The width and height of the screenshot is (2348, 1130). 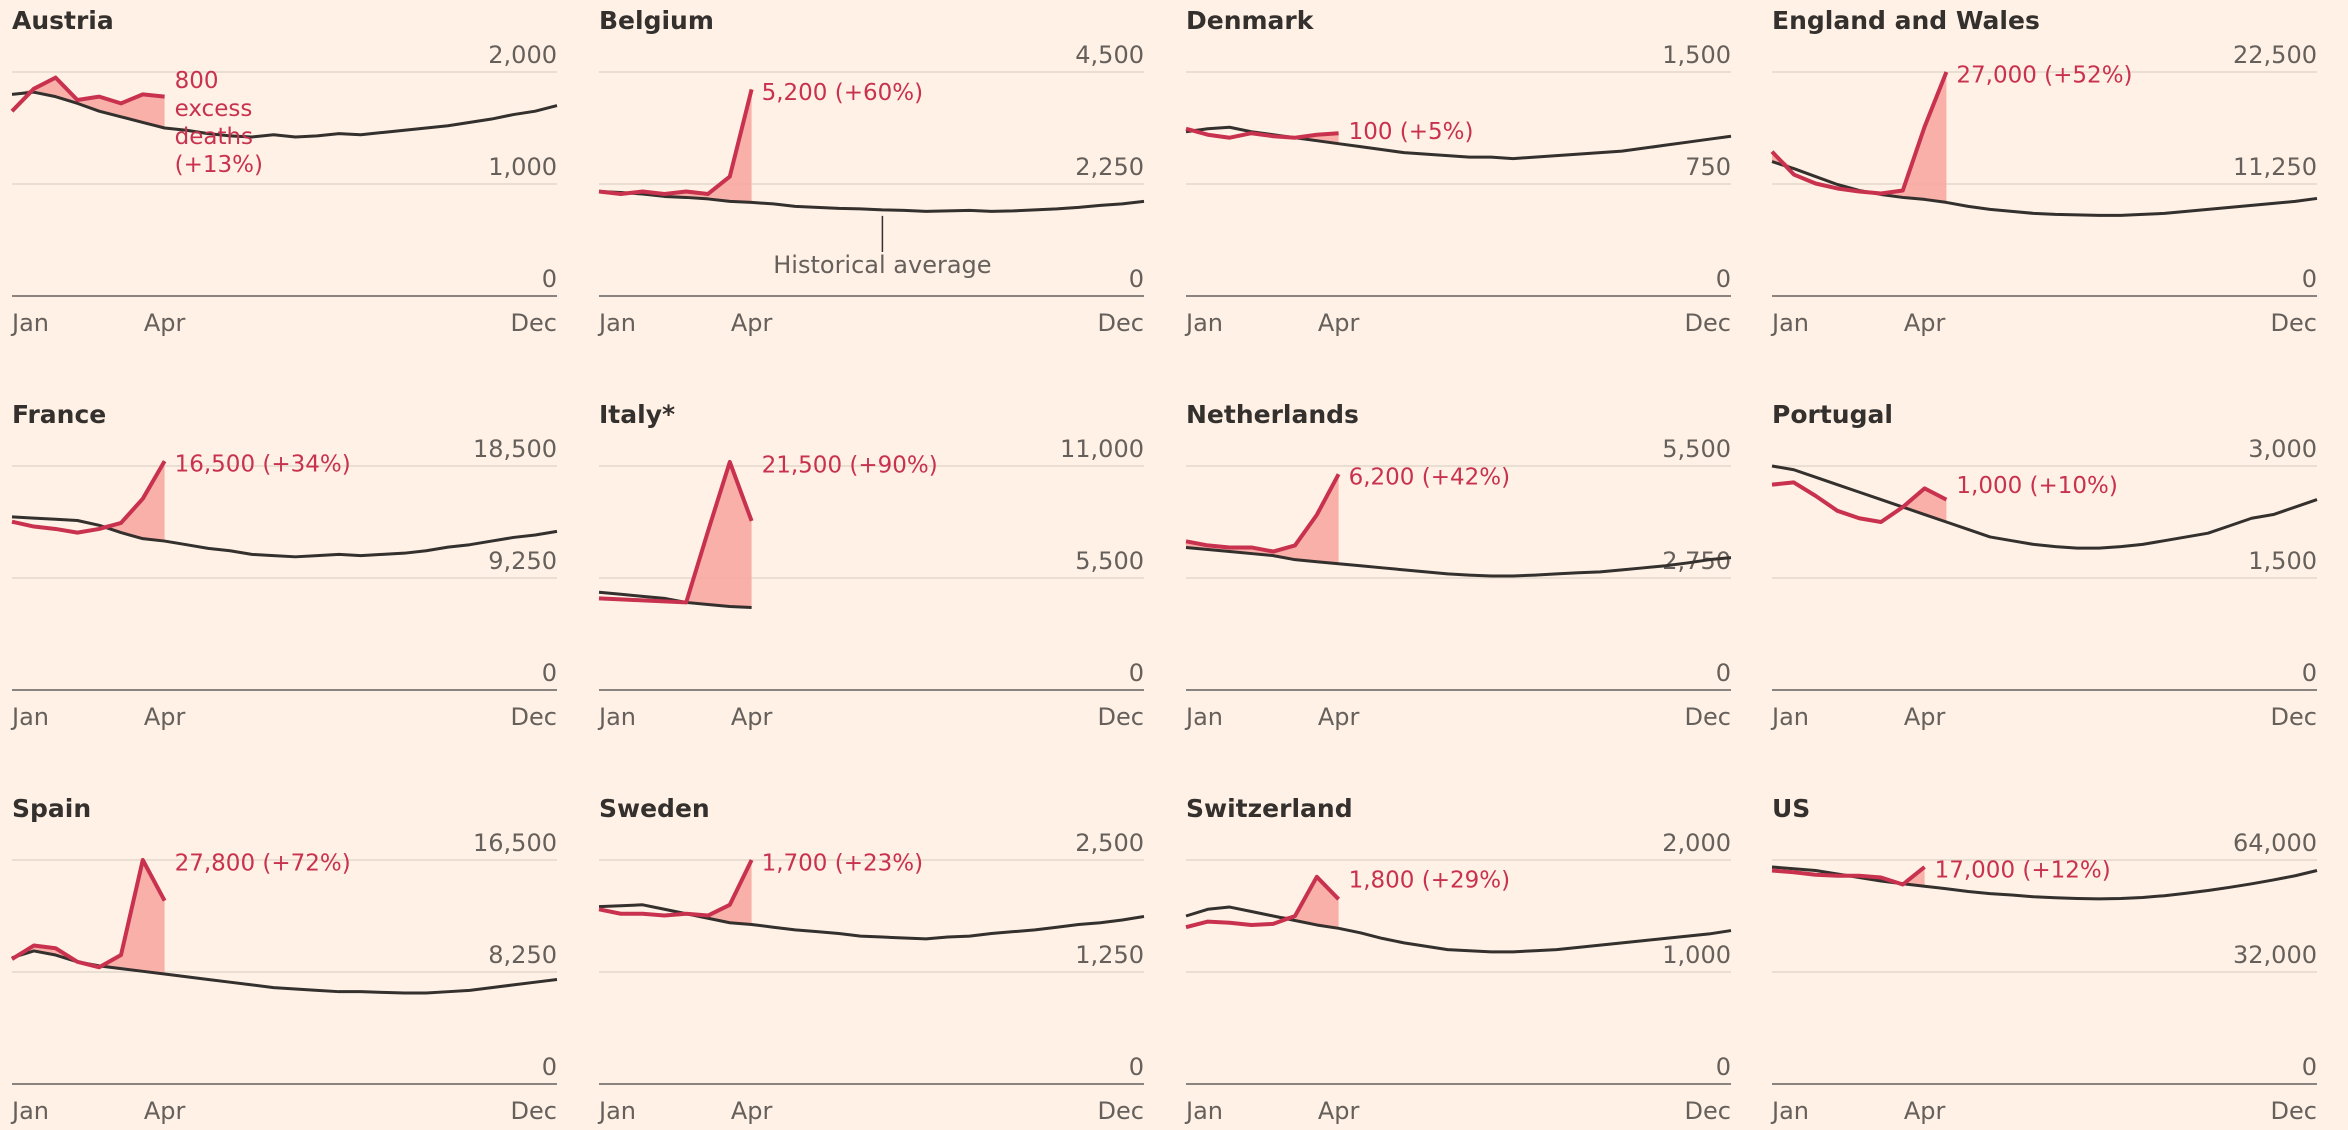 What do you see at coordinates (1832, 414) in the screenshot?
I see `panel-title: Portugal` at bounding box center [1832, 414].